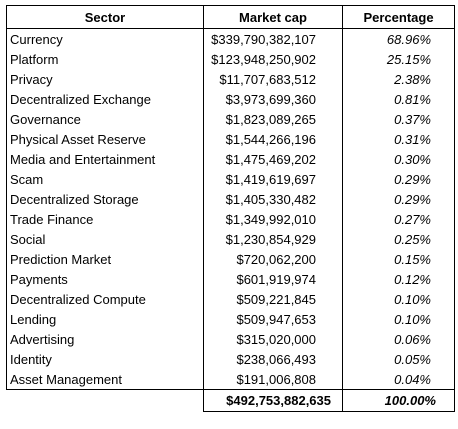  I want to click on table-row: Scam $1,419,619,697 0.29%, so click(230, 179).